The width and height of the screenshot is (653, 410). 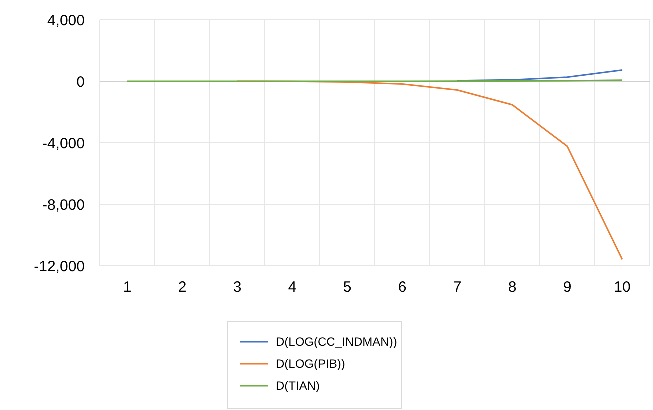 I want to click on x-tick-label: 9, so click(x=567, y=287).